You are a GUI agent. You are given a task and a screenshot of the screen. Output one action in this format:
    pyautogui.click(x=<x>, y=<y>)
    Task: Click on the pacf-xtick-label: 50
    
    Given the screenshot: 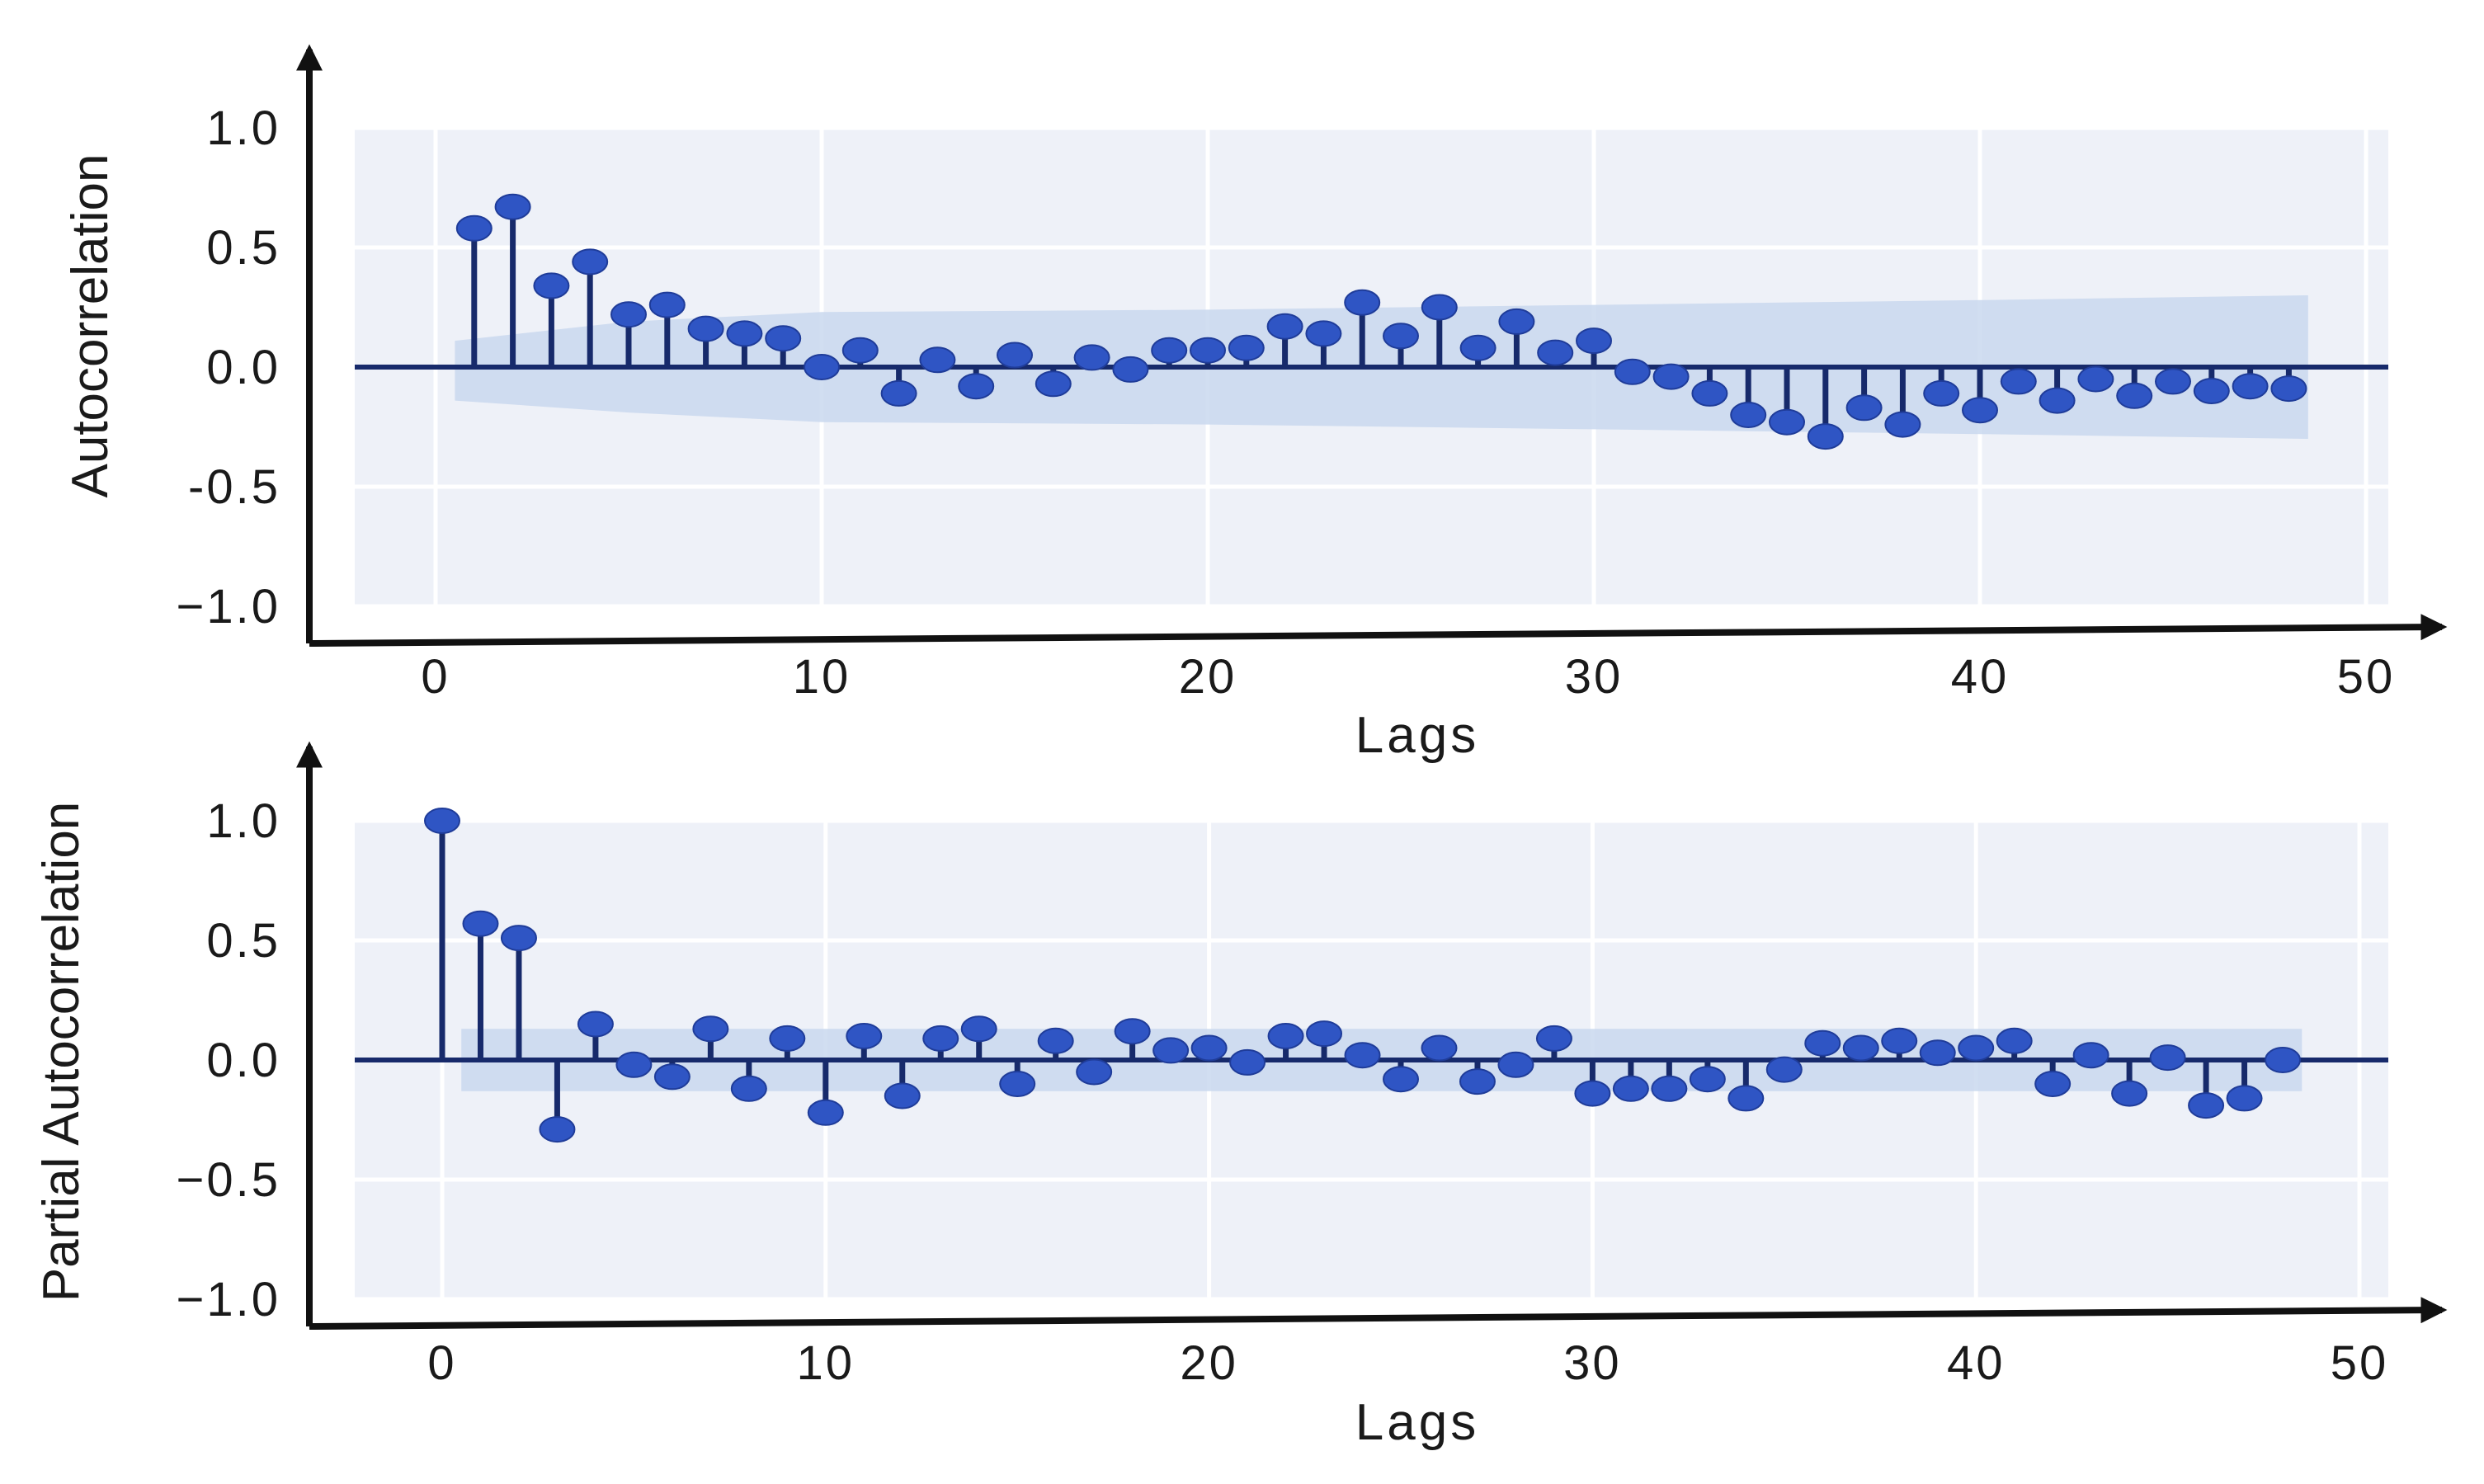 What is the action you would take?
    pyautogui.click(x=2360, y=1363)
    